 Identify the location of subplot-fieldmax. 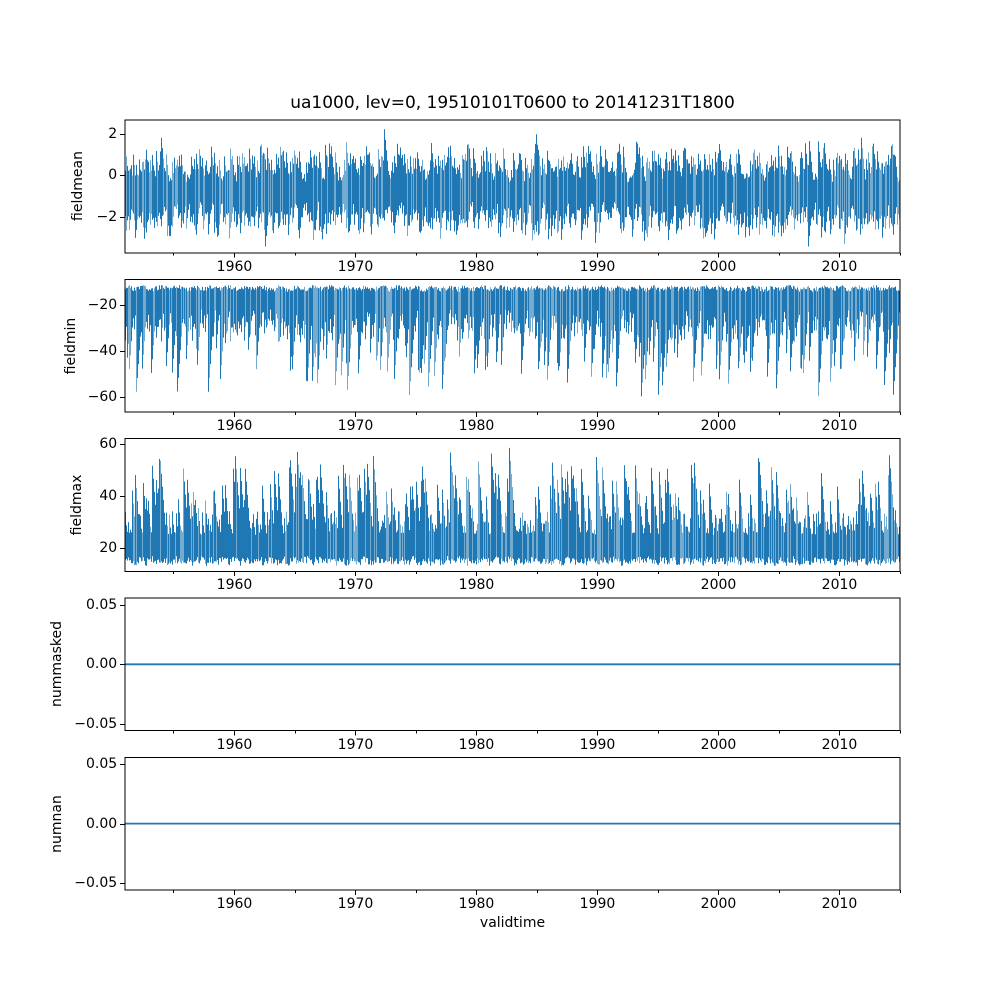
(510, 507).